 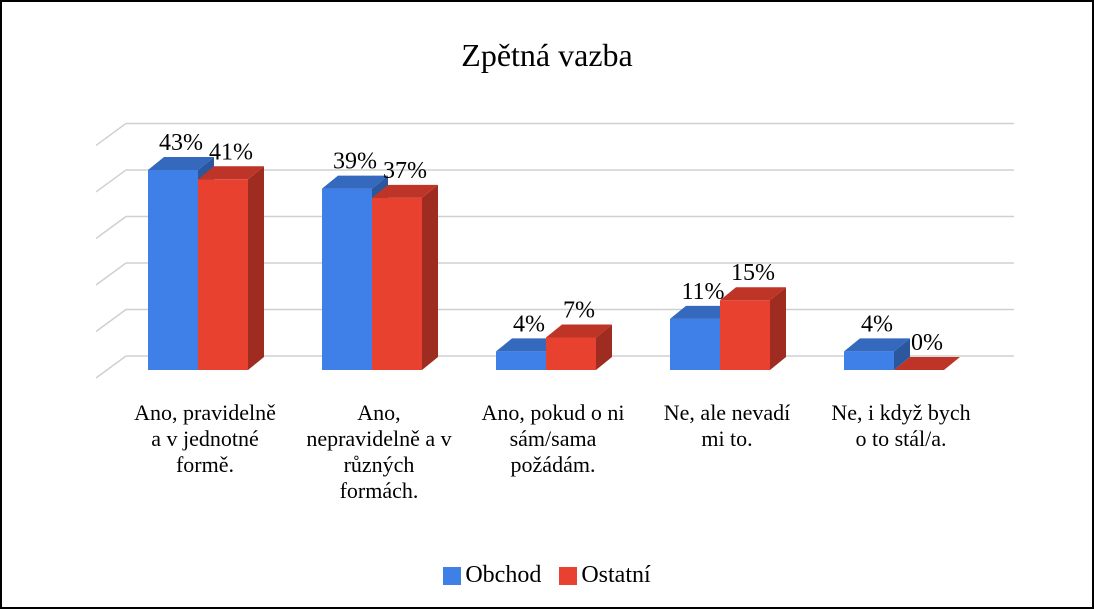 I want to click on x-tick-label: Ne, i když bych o to stál/a., so click(x=901, y=425).